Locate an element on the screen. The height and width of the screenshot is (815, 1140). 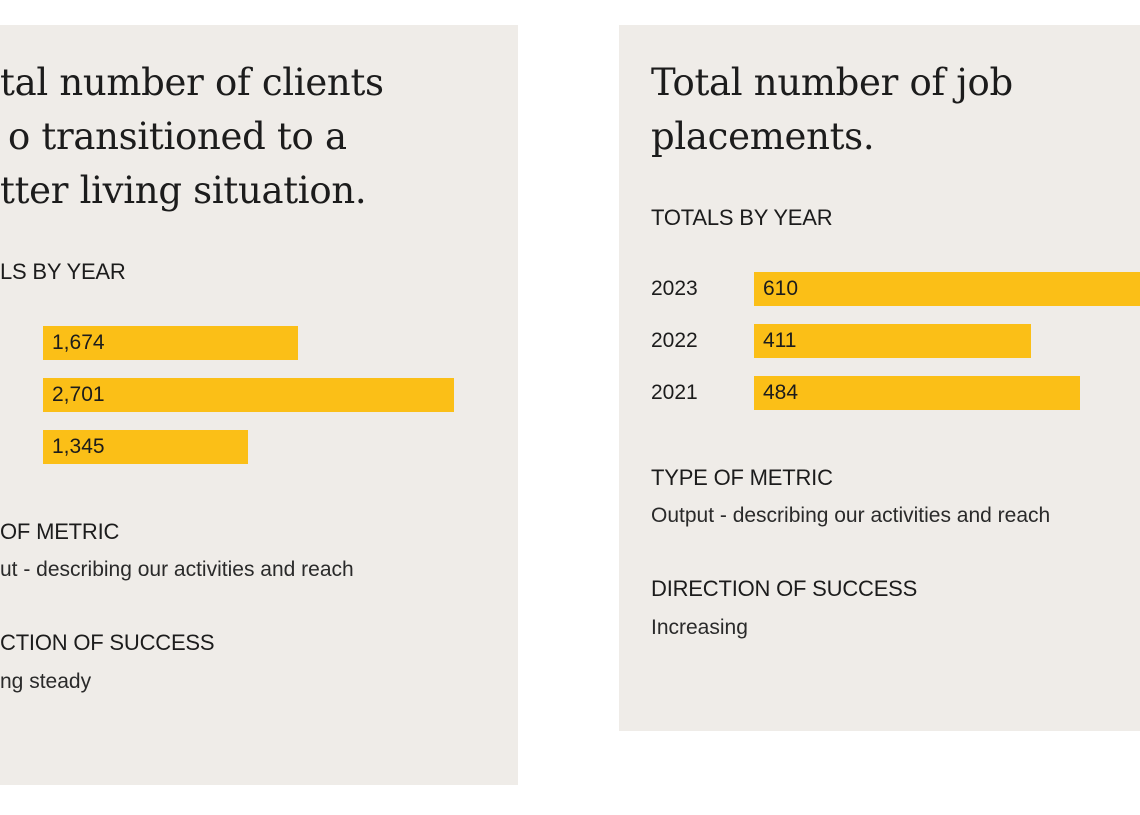
bar: 610 is located at coordinates (947, 289).